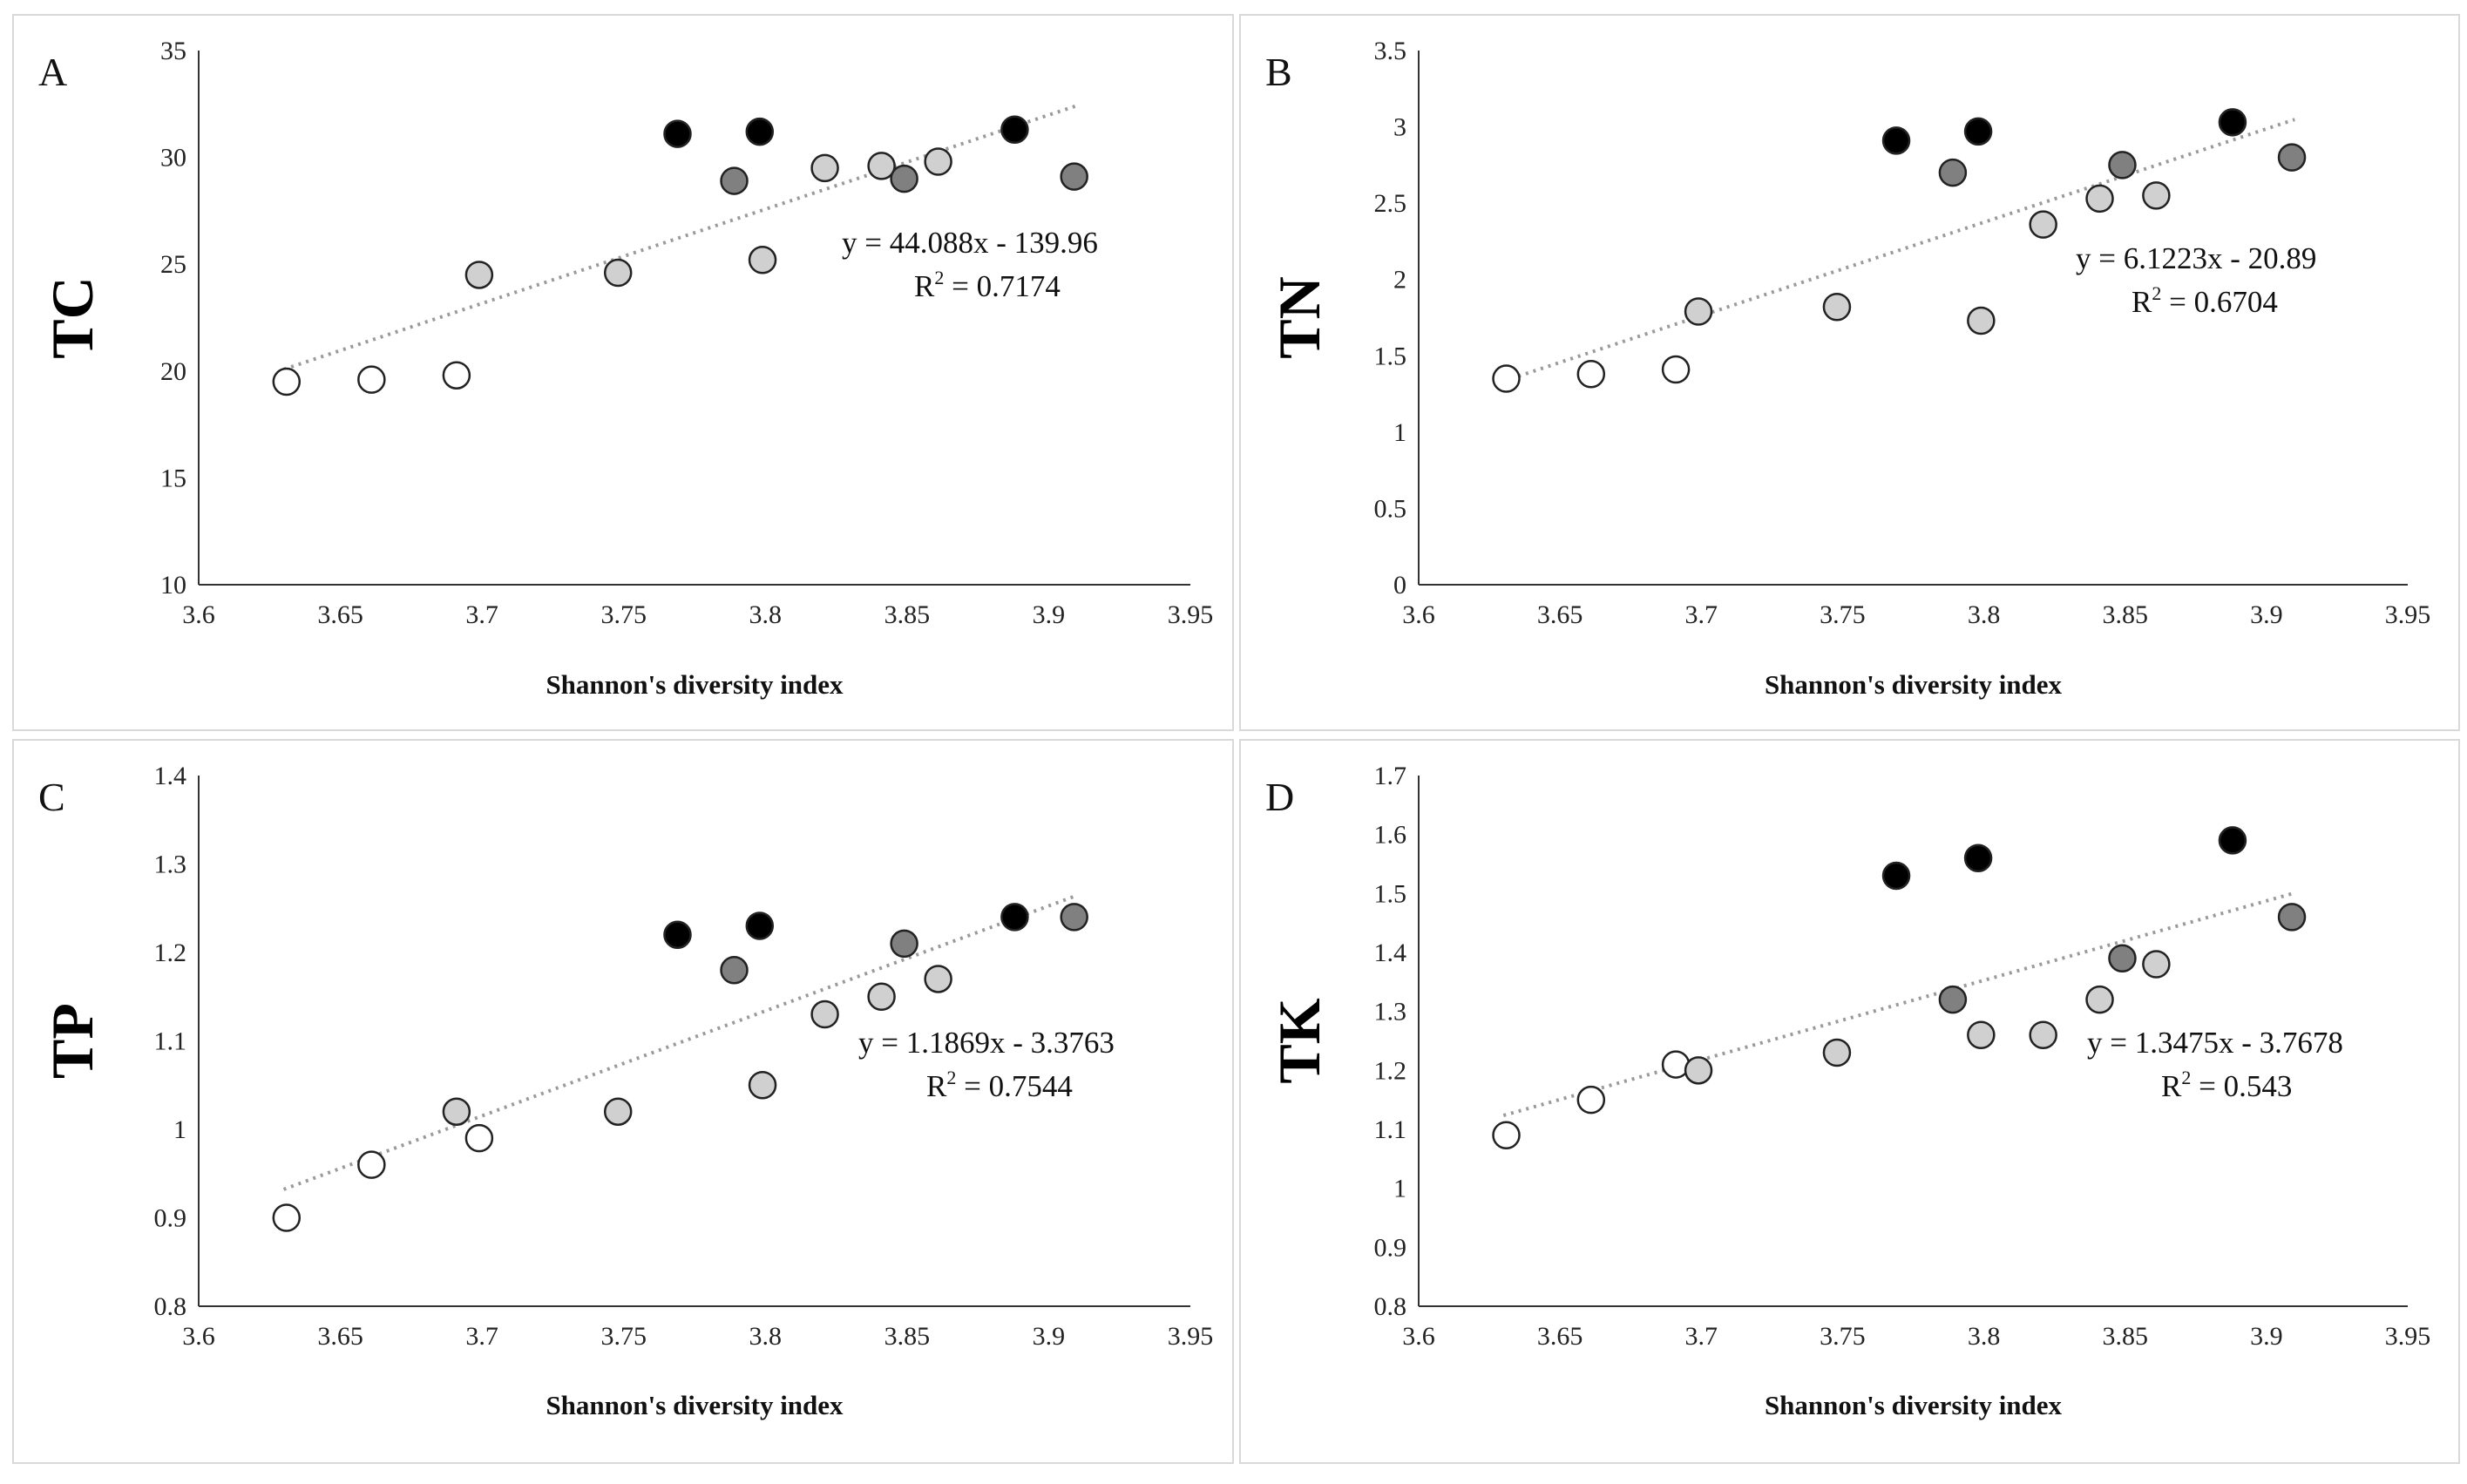 This screenshot has width=2467, height=1484. Describe the element at coordinates (173, 51) in the screenshot. I see `y-tick-label: 35` at that location.